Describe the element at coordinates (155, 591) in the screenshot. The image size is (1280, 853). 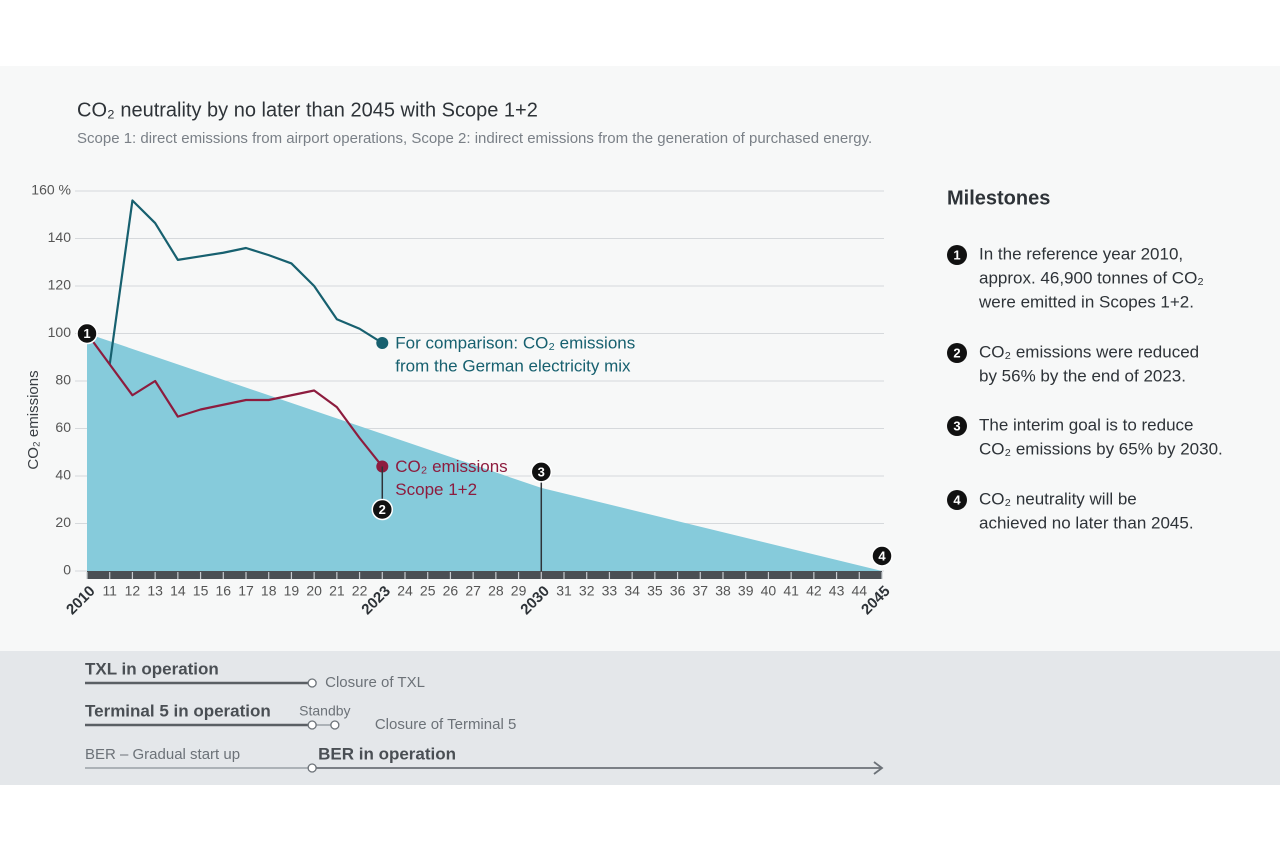
I see `x-tick-label: 13` at that location.